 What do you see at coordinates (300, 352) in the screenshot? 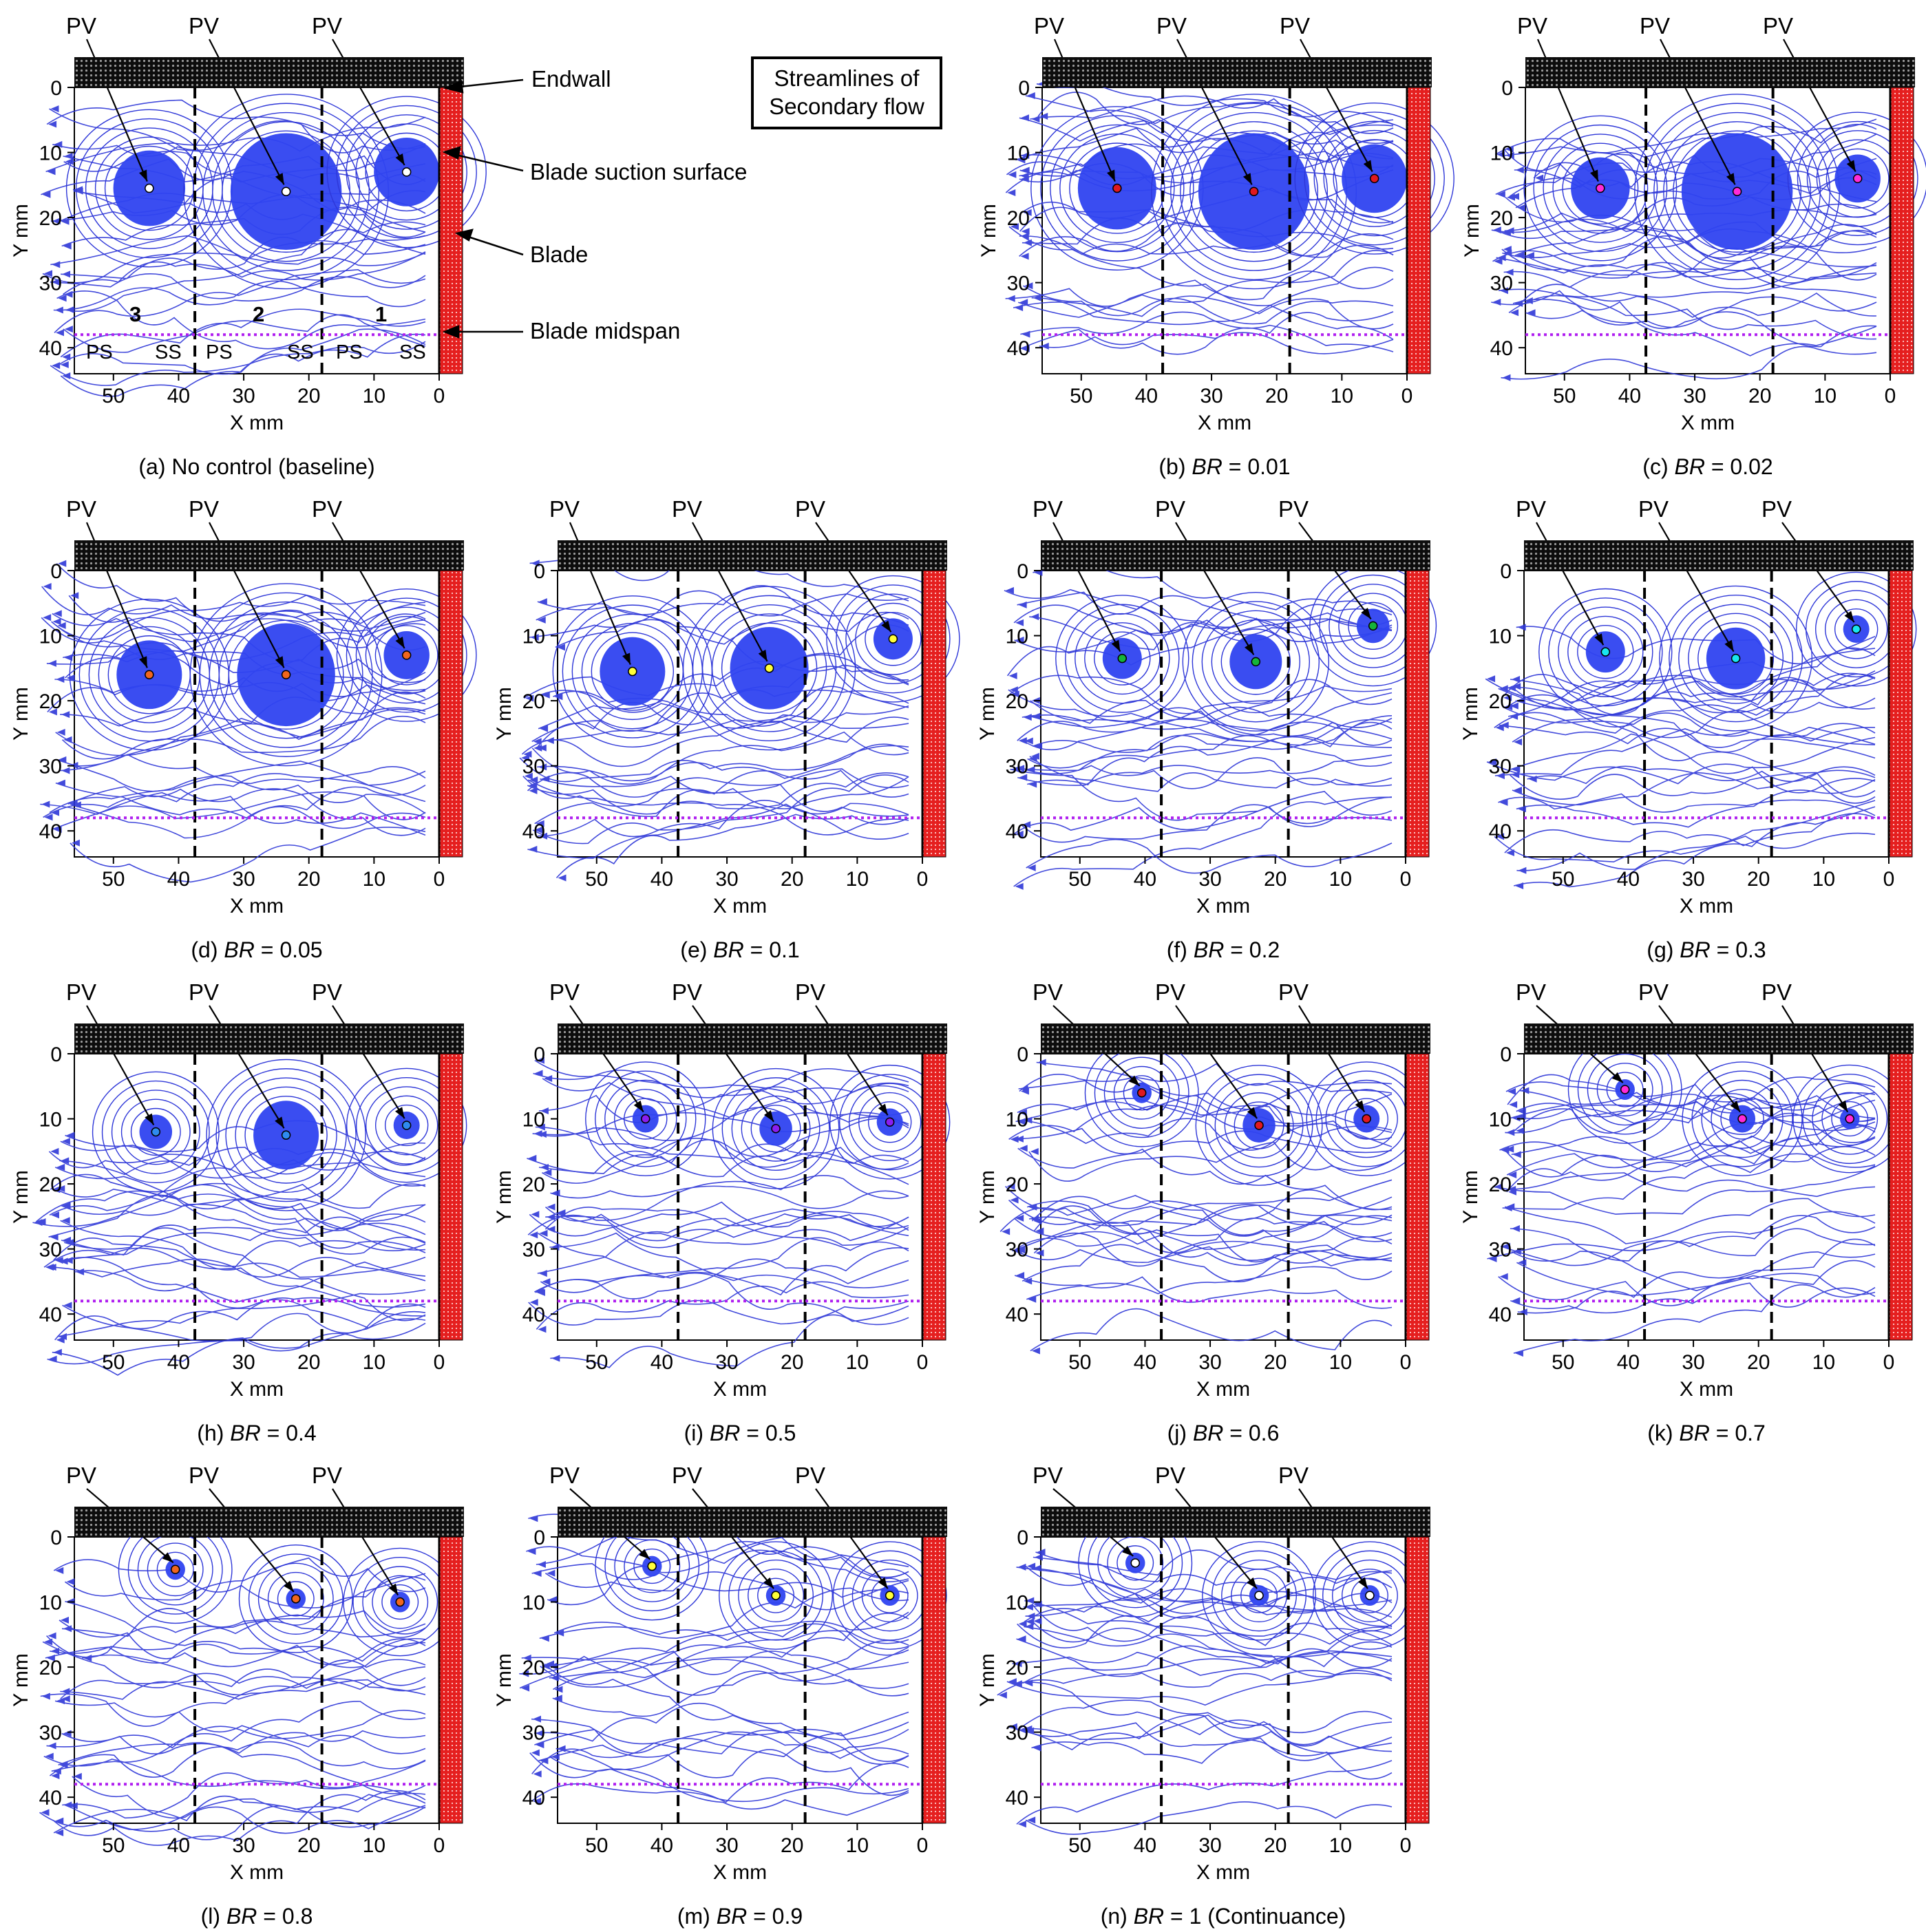
I see `surface-label-ss-2: SS` at bounding box center [300, 352].